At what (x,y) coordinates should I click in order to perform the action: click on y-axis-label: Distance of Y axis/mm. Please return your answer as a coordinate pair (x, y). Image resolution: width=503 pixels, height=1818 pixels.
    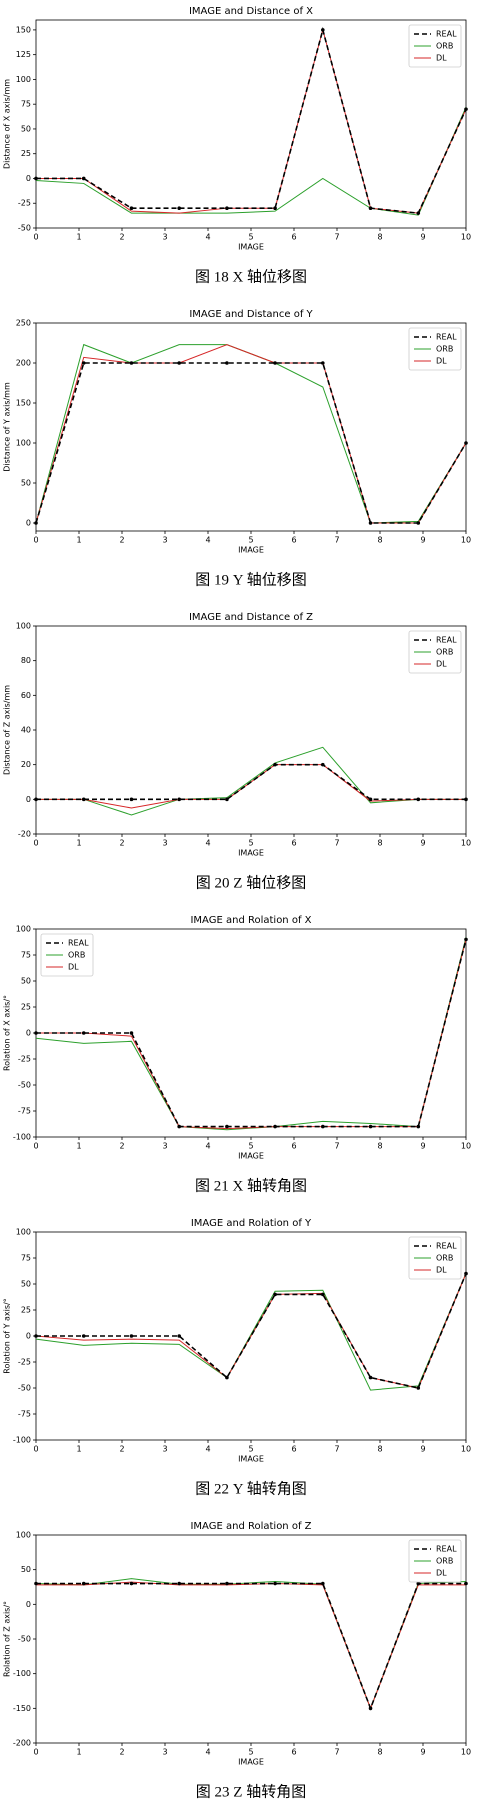
    Looking at the image, I should click on (7, 427).